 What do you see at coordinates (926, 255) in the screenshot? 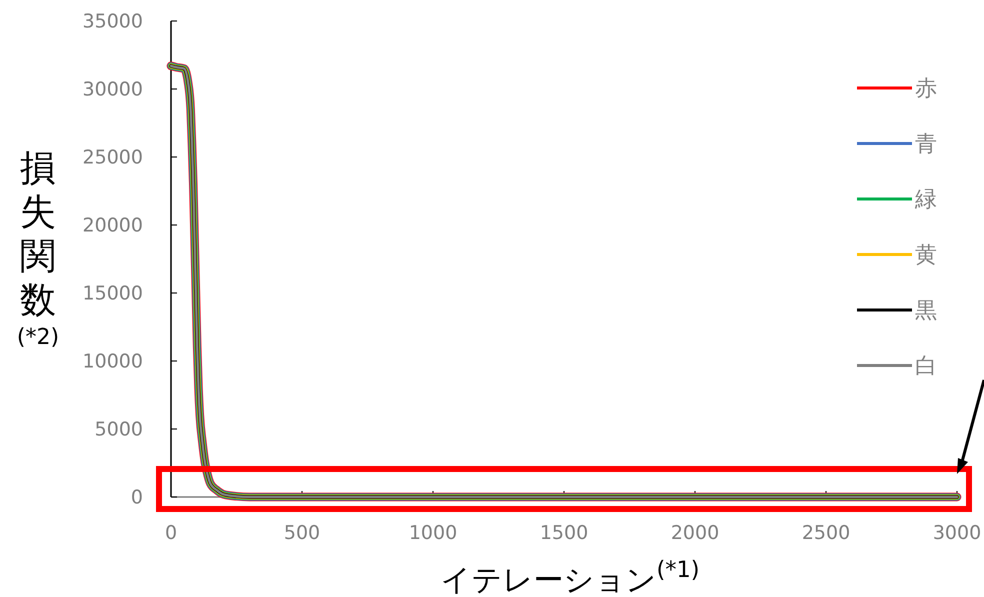
I see `legend-label: 黄` at bounding box center [926, 255].